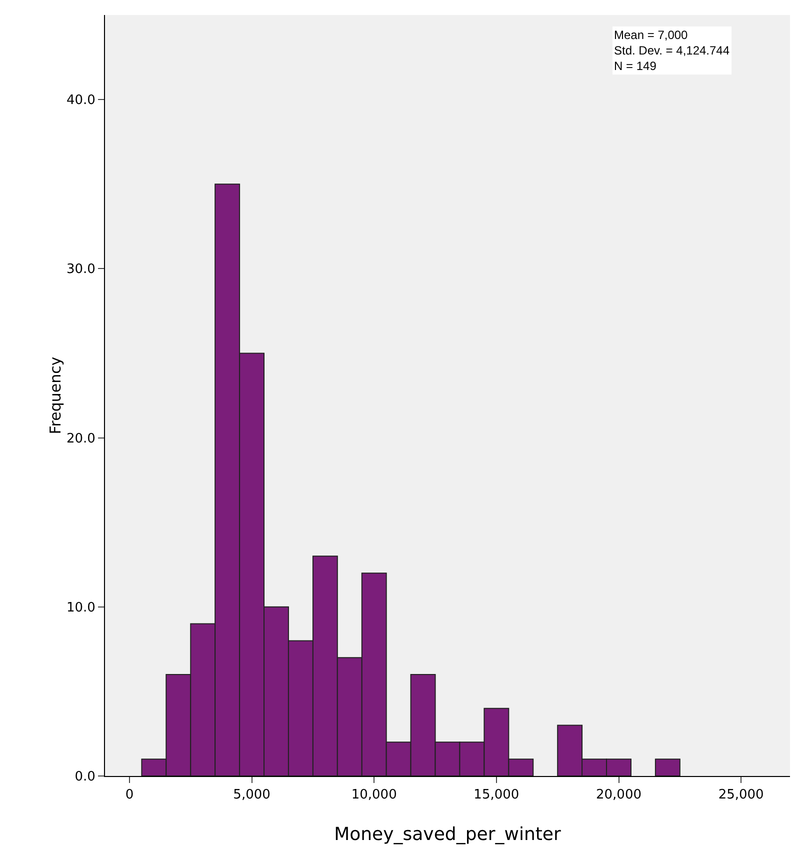  I want to click on annotation: Std. Dev. = 4,124.744, so click(672, 51).